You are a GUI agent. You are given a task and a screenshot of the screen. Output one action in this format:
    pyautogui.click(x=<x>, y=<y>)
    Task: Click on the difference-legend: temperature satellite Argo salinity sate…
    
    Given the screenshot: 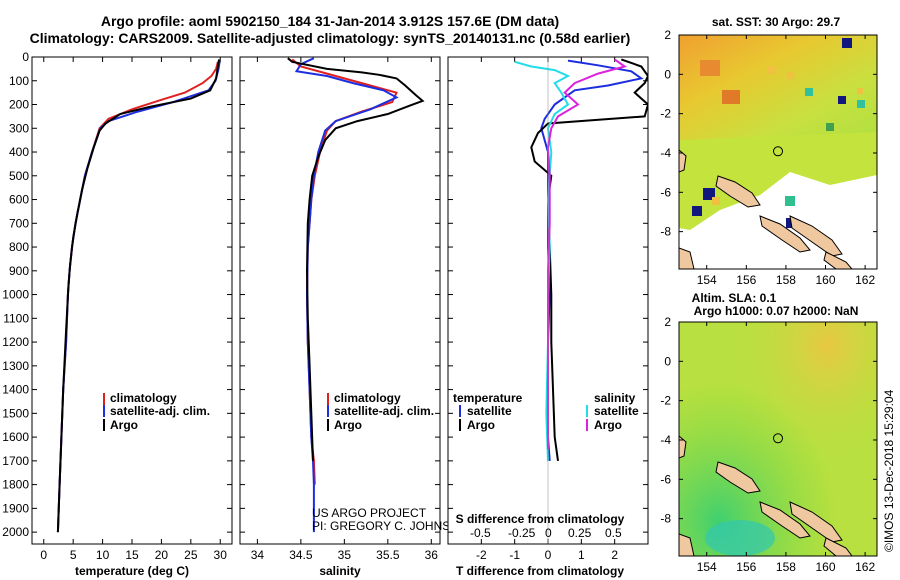 What is the action you would take?
    pyautogui.click(x=546, y=411)
    